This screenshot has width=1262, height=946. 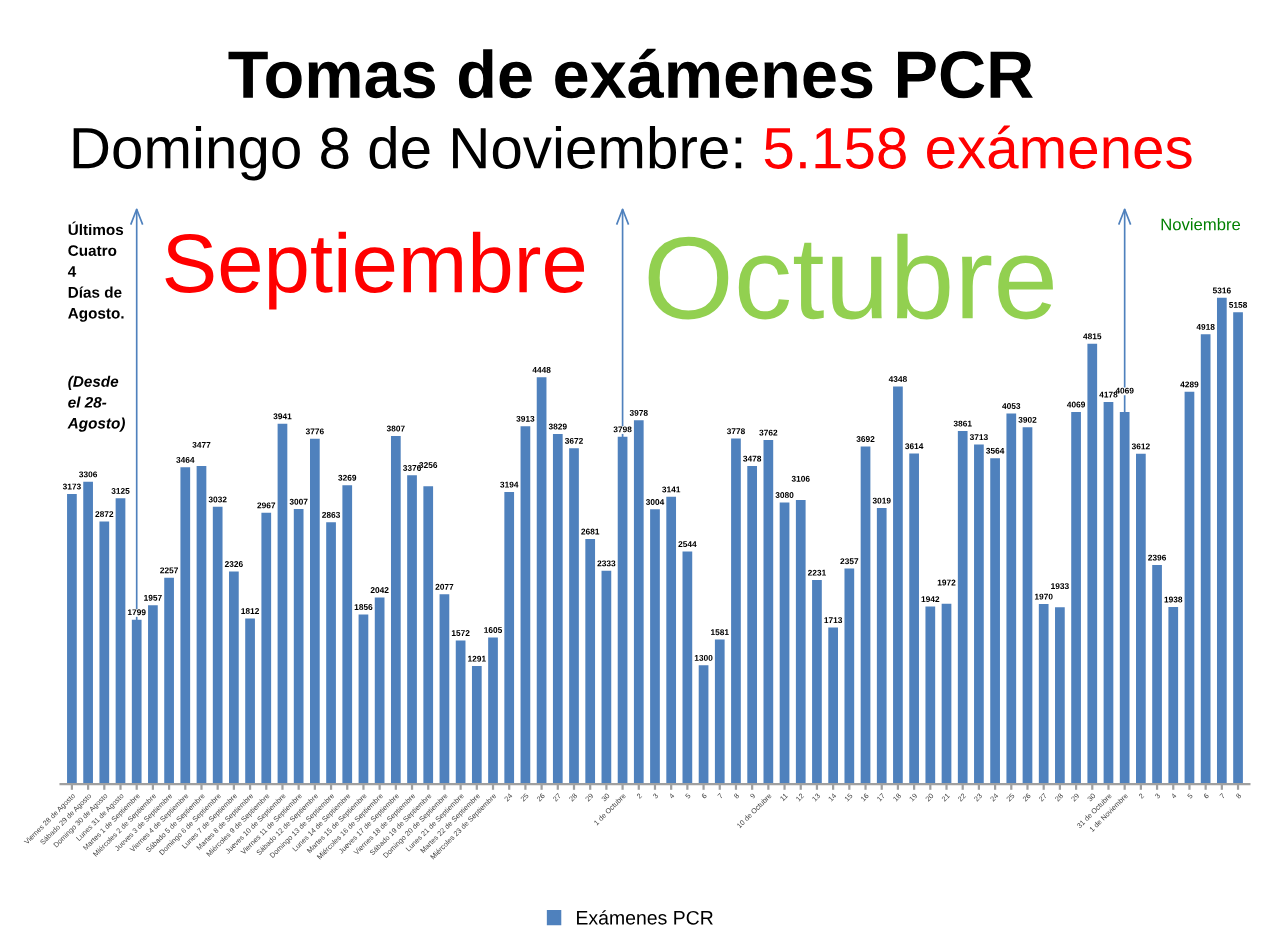 What do you see at coordinates (375, 270) in the screenshot?
I see `annotation: Septiembre` at bounding box center [375, 270].